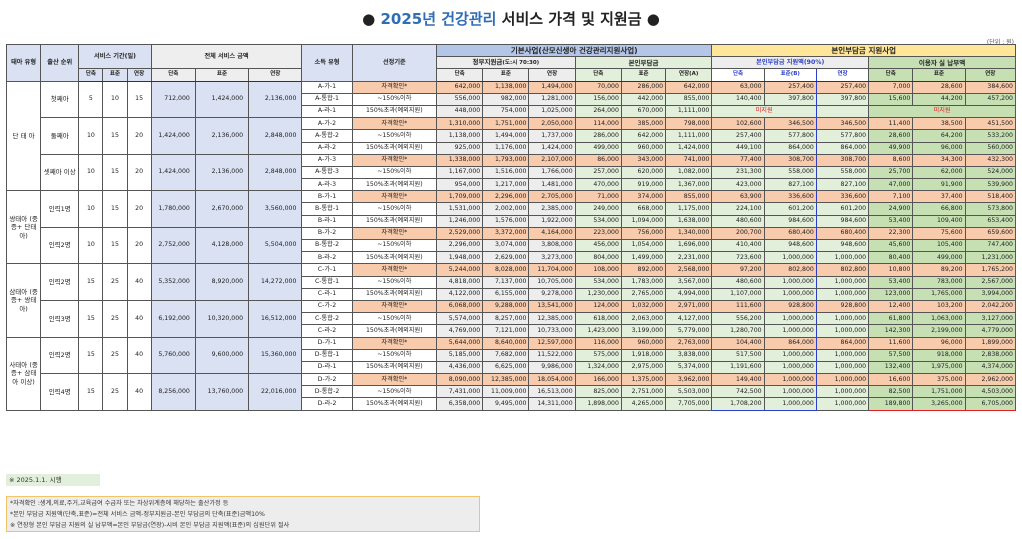 This screenshot has width=1022, height=539. I want to click on support-amount-cell: 200,700, so click(738, 233).